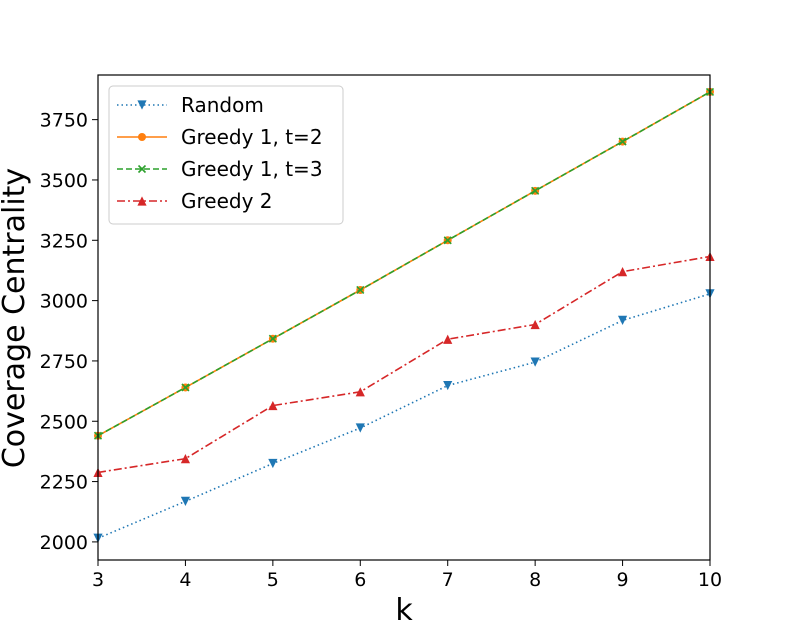 The width and height of the screenshot is (789, 631). What do you see at coordinates (252, 169) in the screenshot?
I see `legend-label-greedy-1-t-3: Greedy 1, t=3` at bounding box center [252, 169].